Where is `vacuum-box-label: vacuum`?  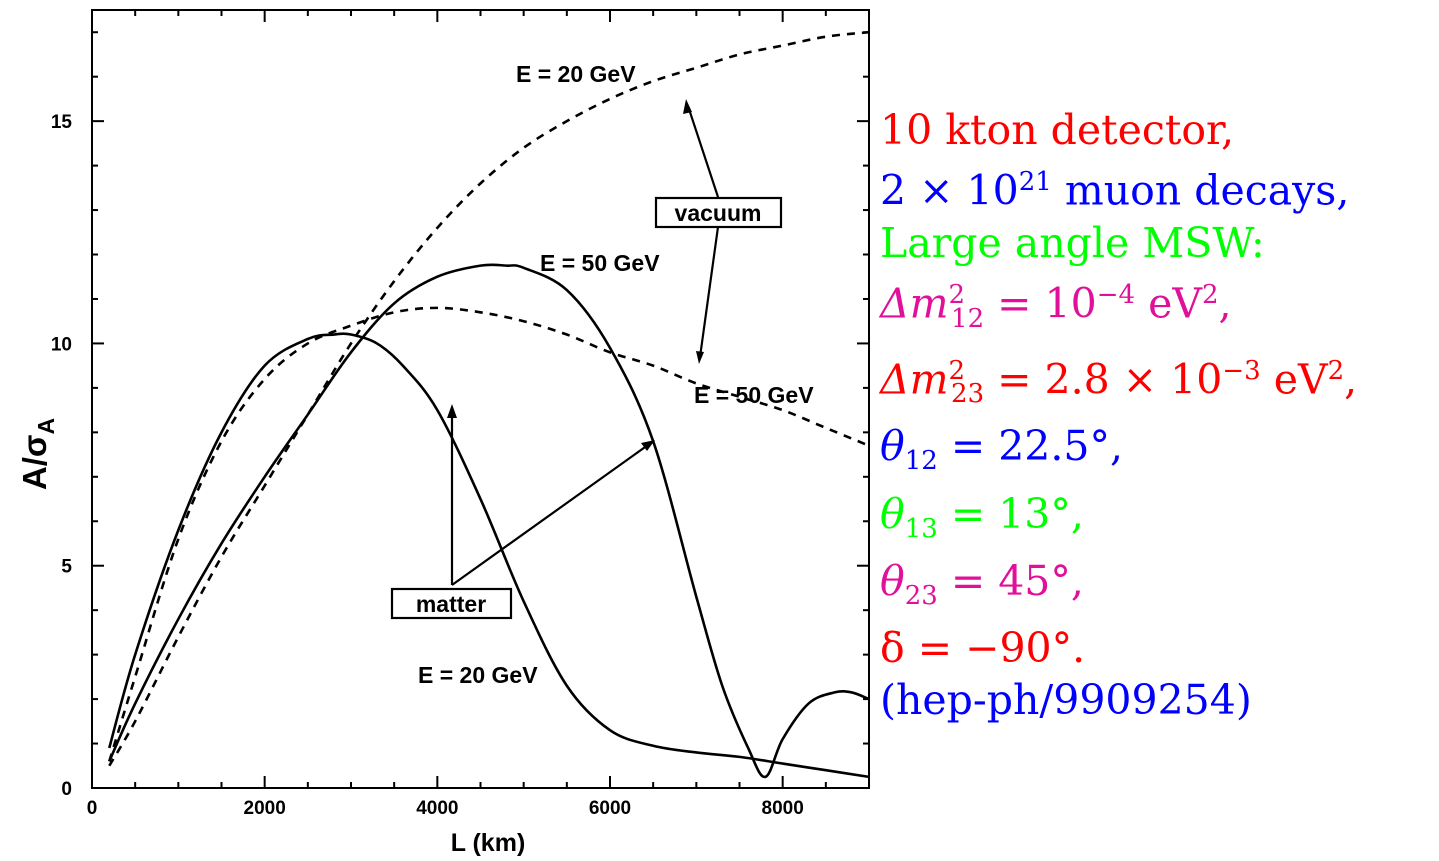
vacuum-box-label: vacuum is located at coordinates (718, 213).